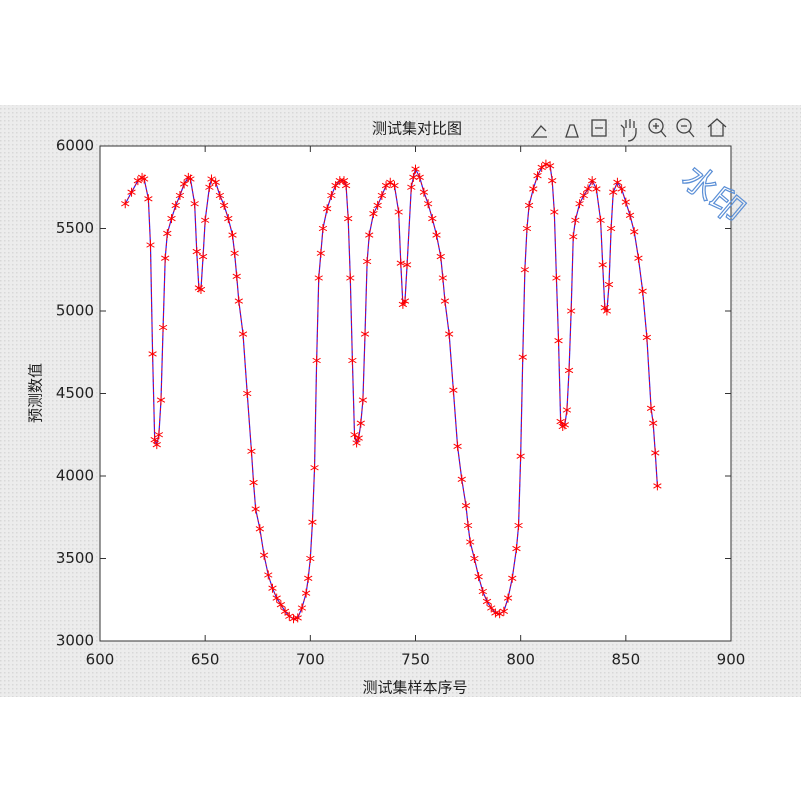  I want to click on x-tick-label: 900, so click(731, 660).